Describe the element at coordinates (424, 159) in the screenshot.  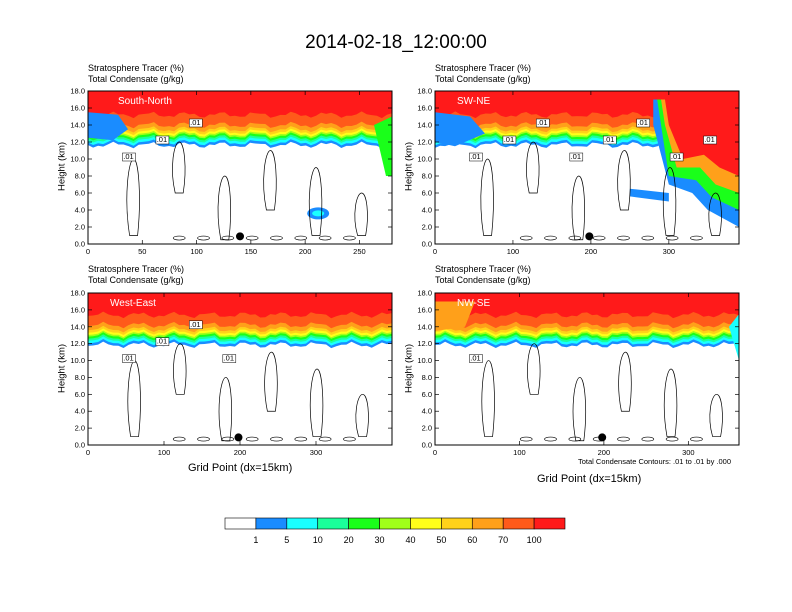
I see `panel-2-ytick-label-5: 10.0` at that location.